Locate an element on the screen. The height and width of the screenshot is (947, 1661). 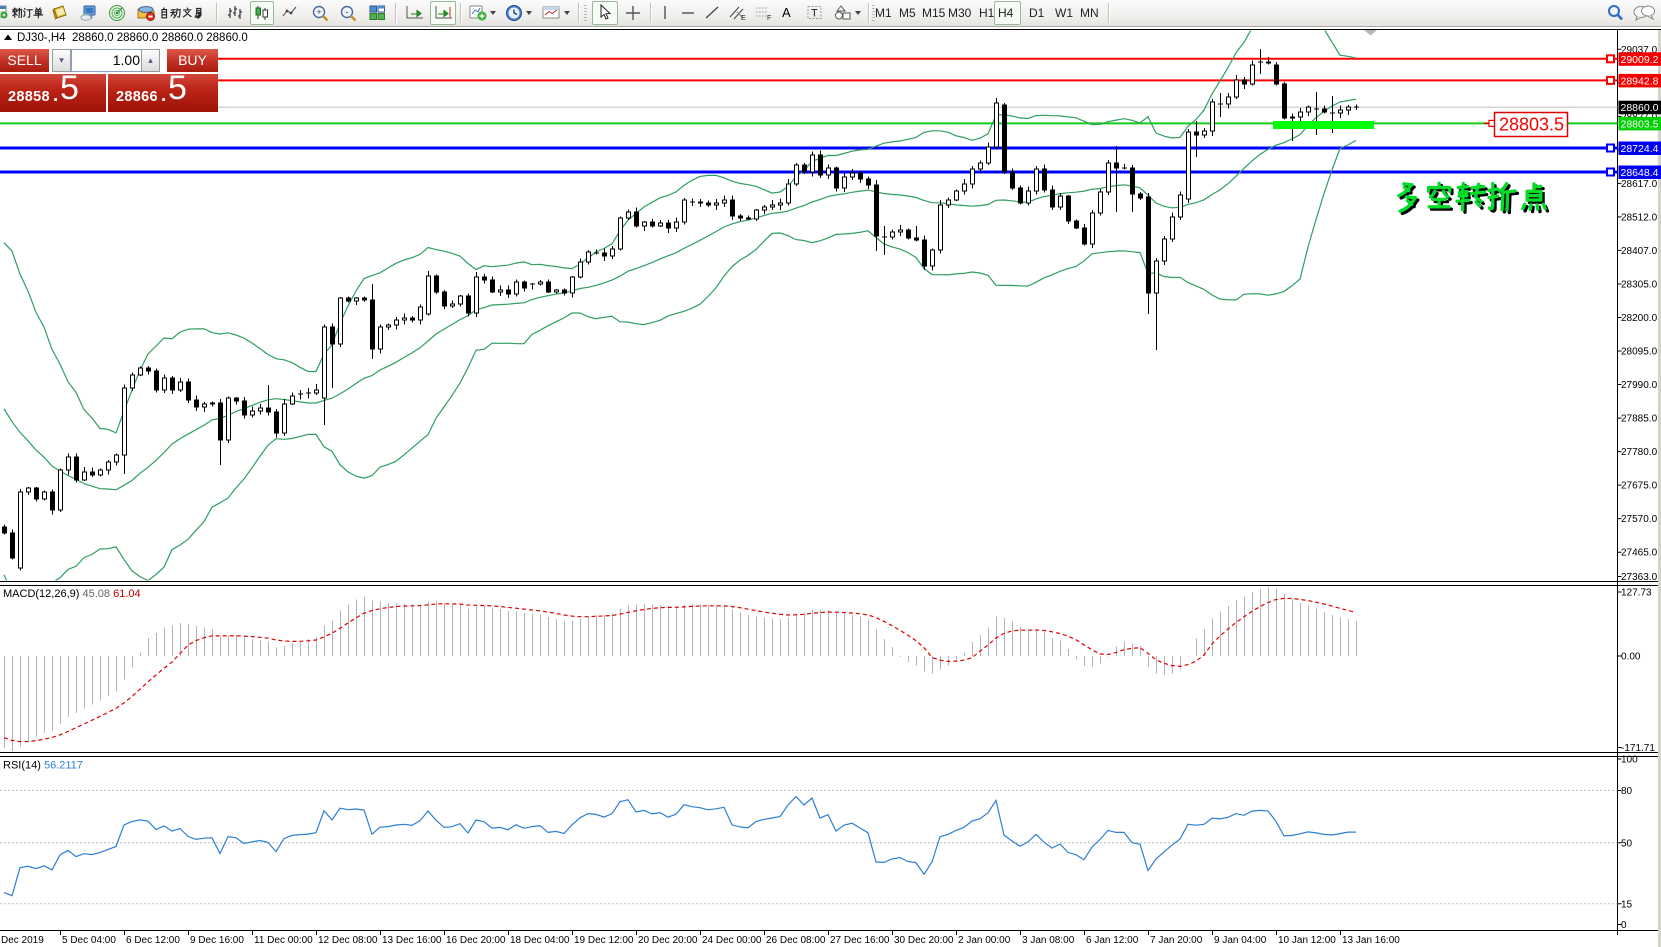
svg-text: 50 is located at coordinates (1627, 843).